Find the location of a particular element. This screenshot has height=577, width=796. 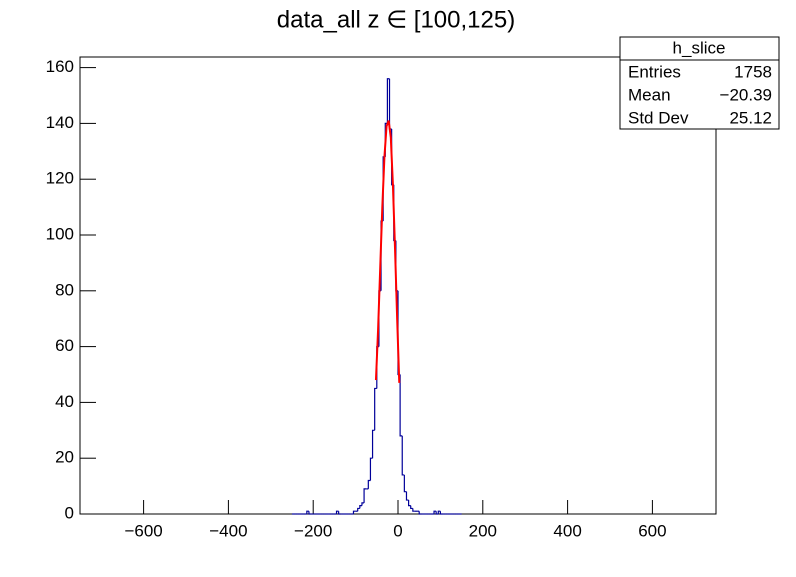

stats-value: 25.12 is located at coordinates (750, 117).